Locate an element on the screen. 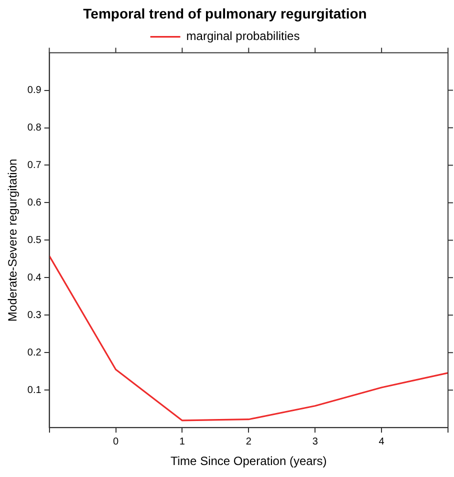 This screenshot has height=477, width=454. x-tick-label: 0 is located at coordinates (115, 442).